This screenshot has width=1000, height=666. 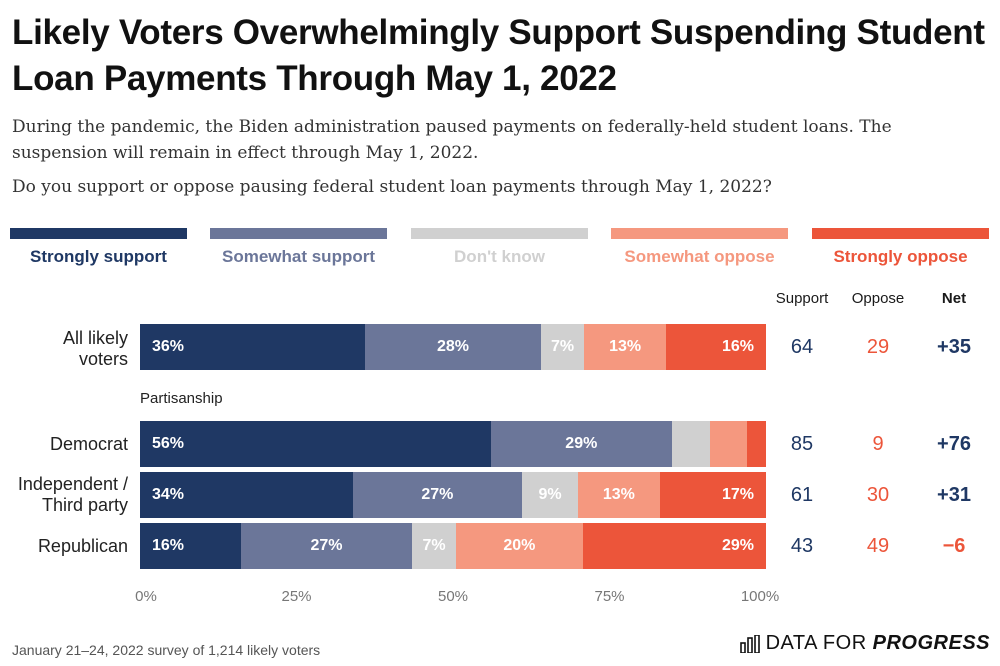 What do you see at coordinates (98, 256) in the screenshot?
I see `legend-label-strongly-support: Strongly support` at bounding box center [98, 256].